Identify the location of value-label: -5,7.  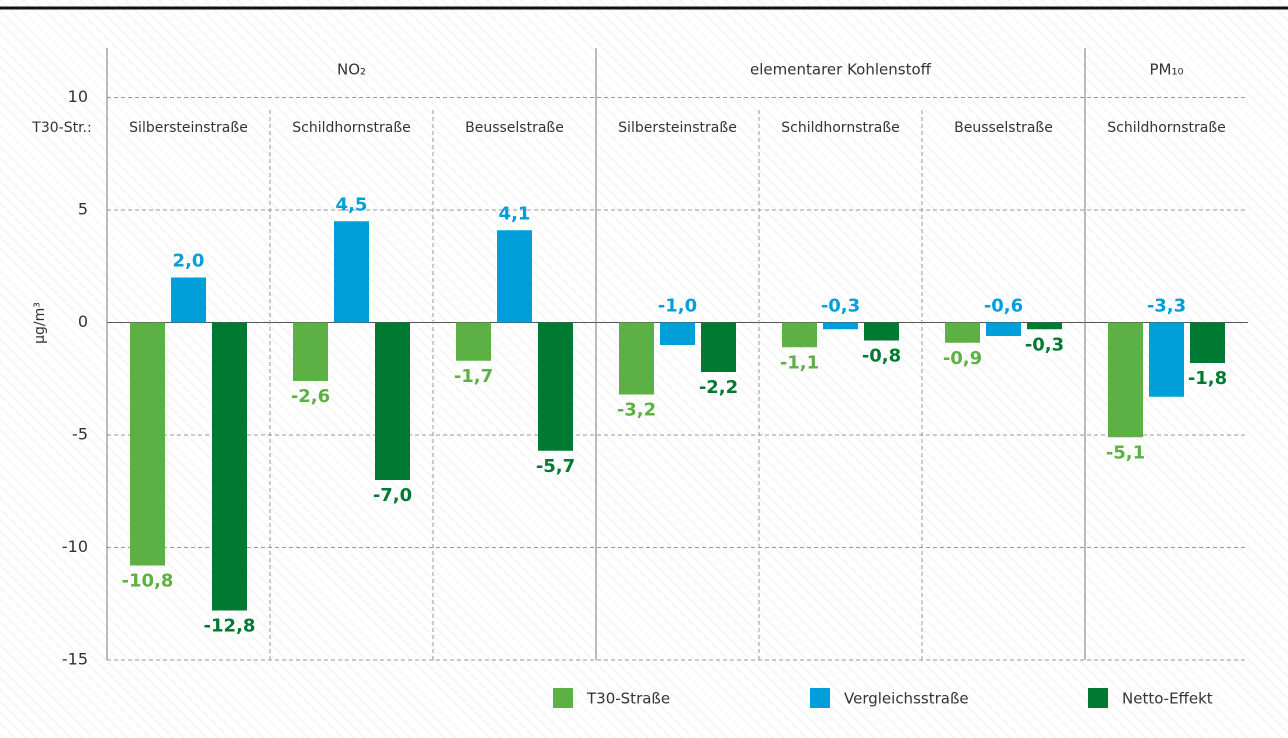
(555, 466).